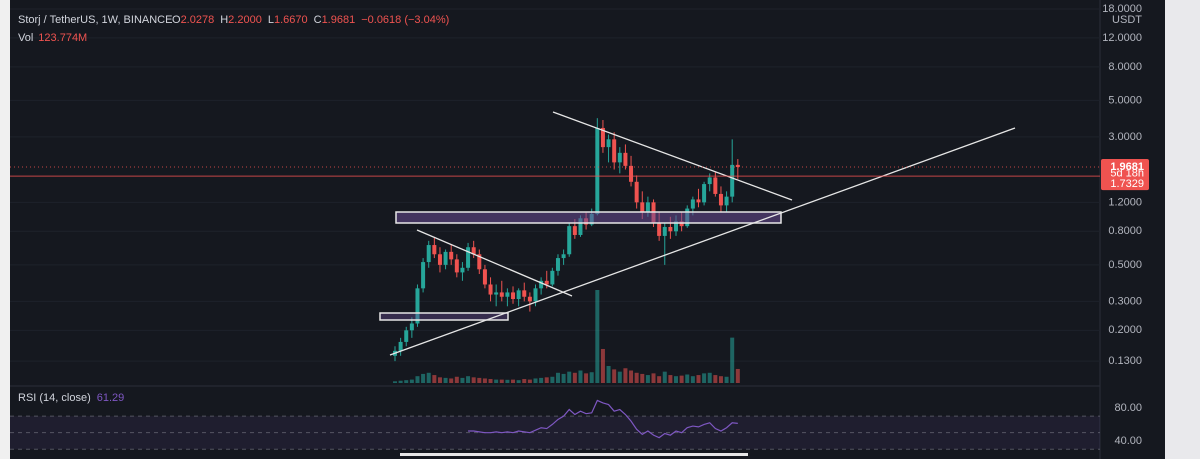  I want to click on right-margin, so click(1182, 229).